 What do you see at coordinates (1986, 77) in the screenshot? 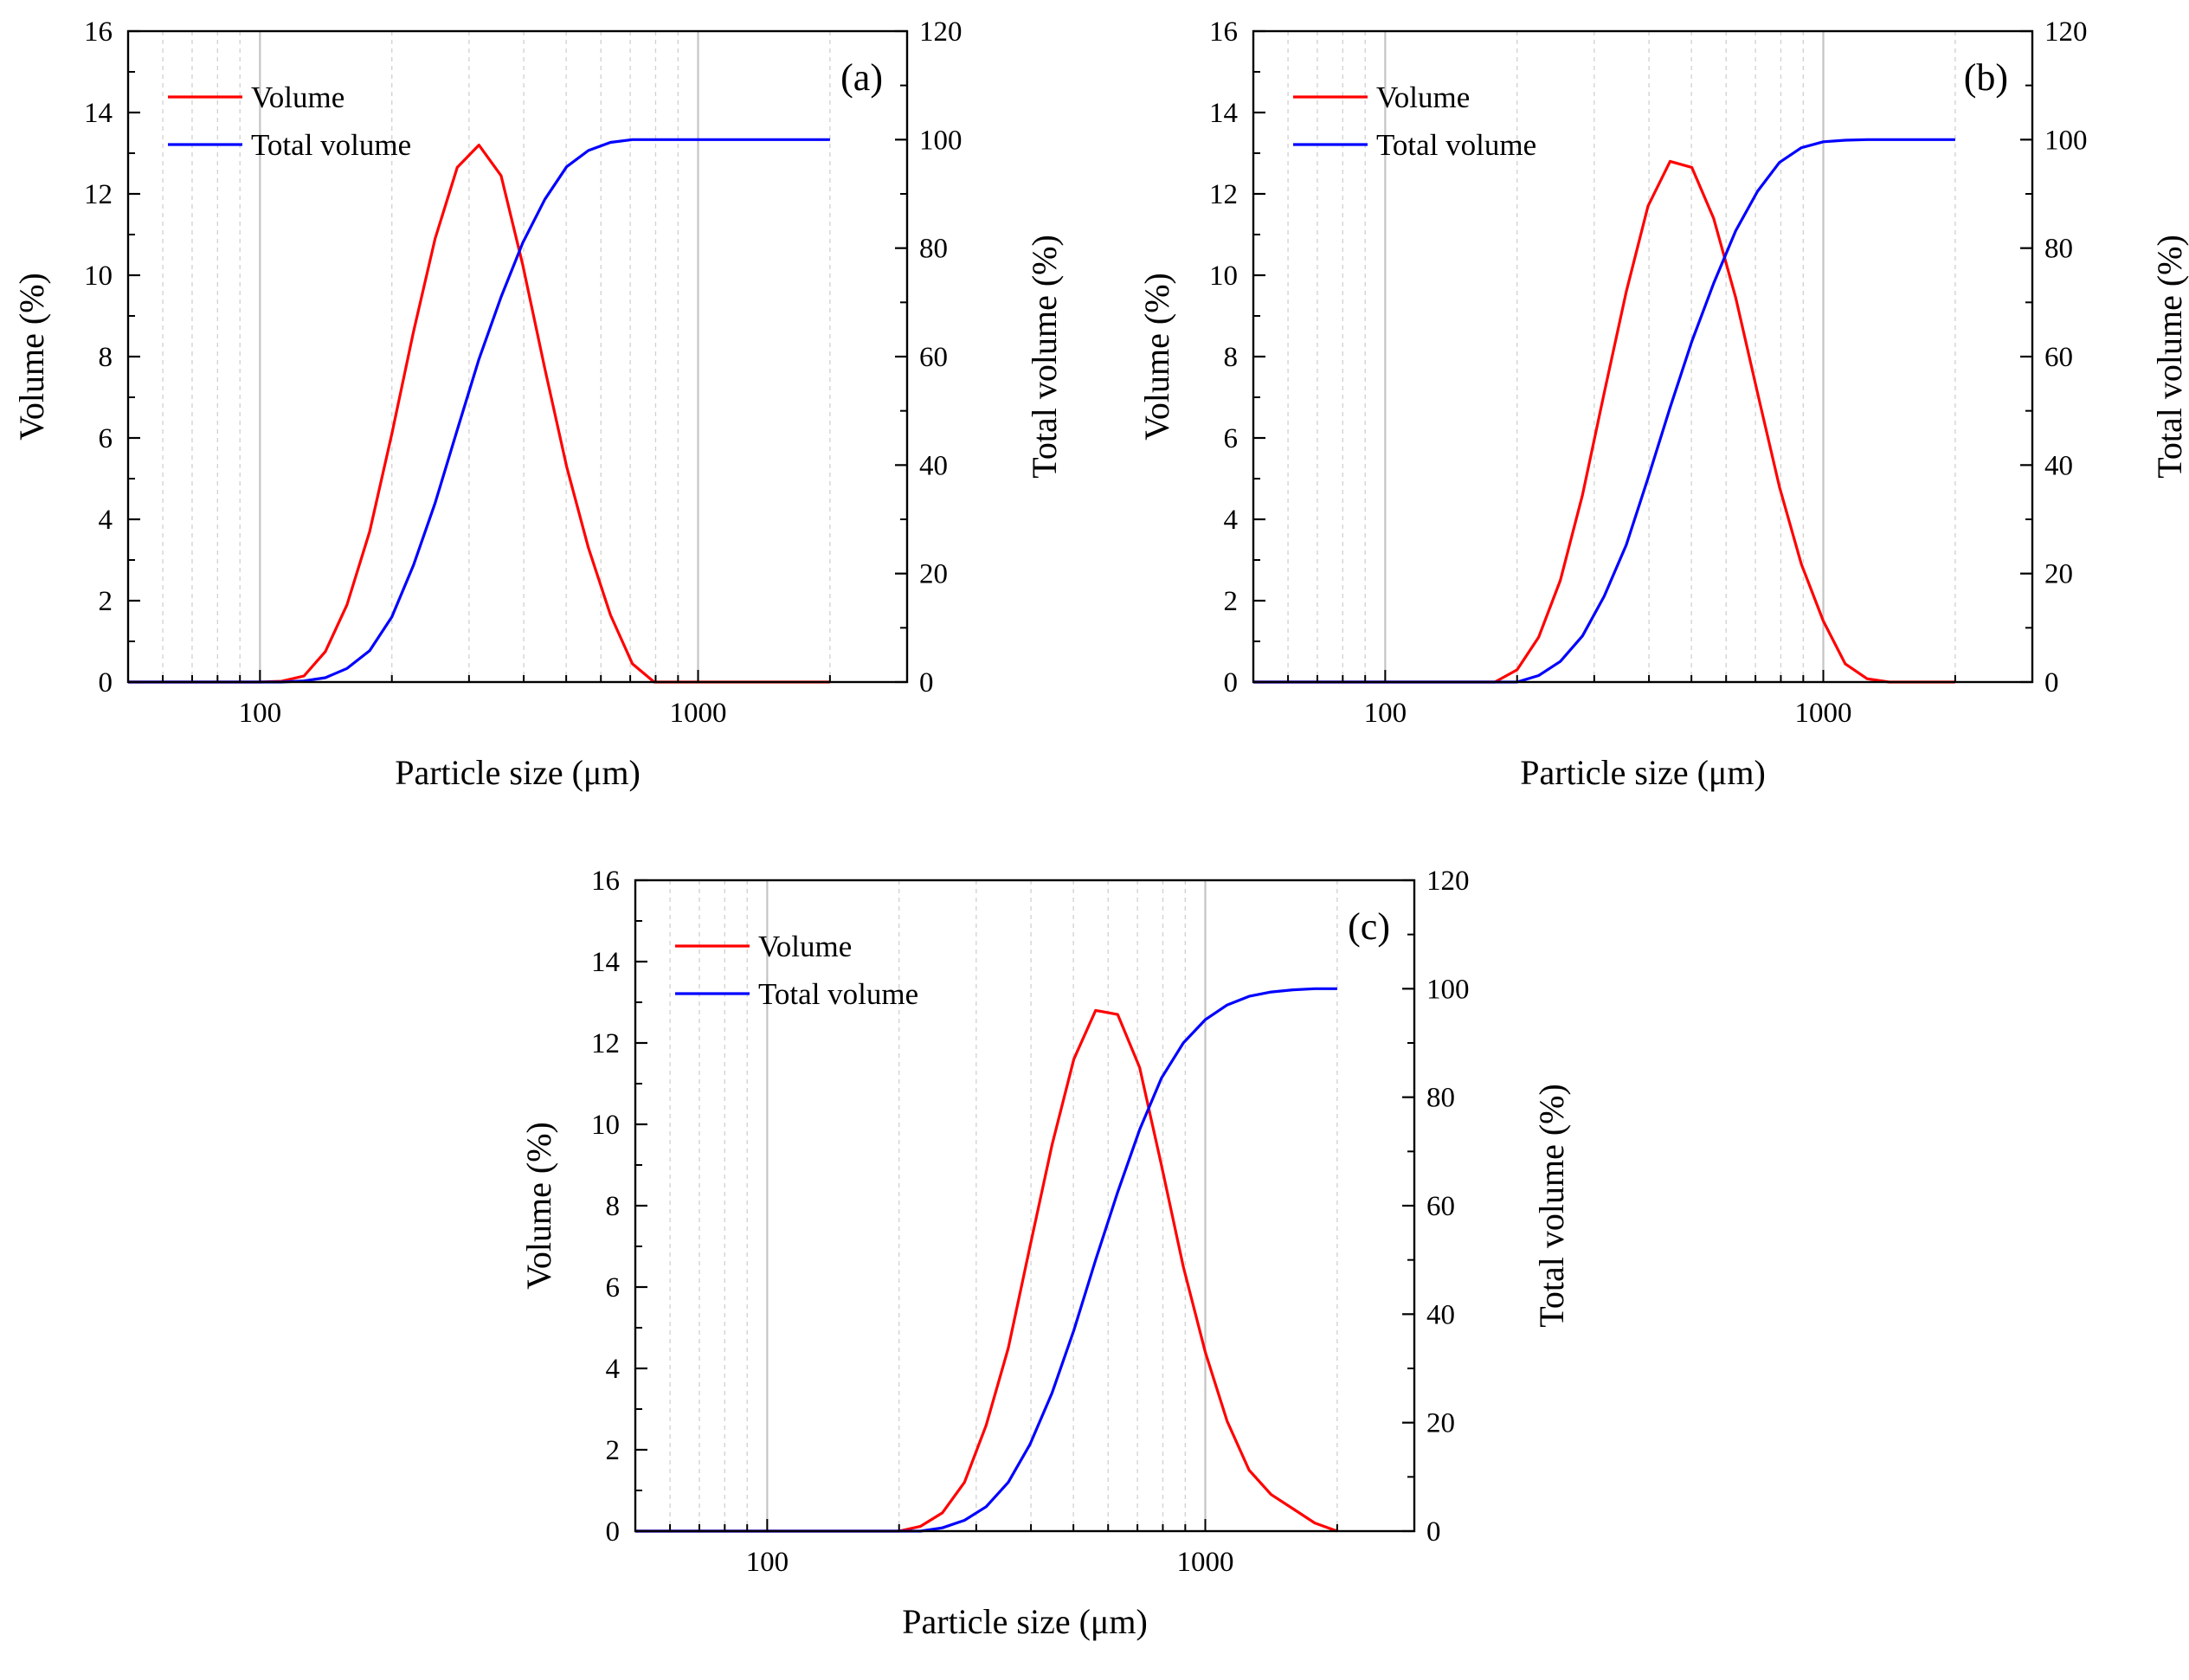
I see `panel-label: (b)` at bounding box center [1986, 77].